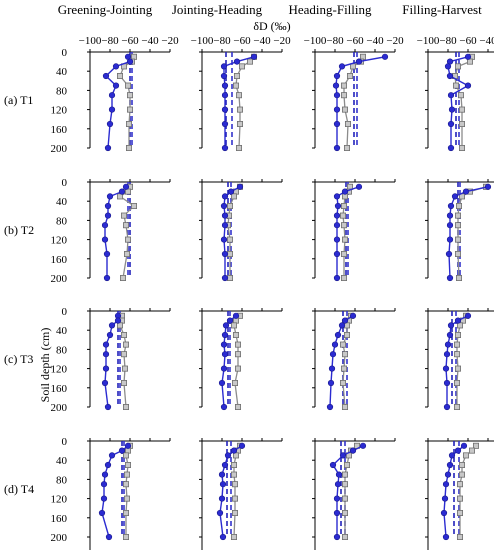 The width and height of the screenshot is (494, 550). Describe the element at coordinates (330, 9) in the screenshot. I see `column-title-2: Heading-Filling` at that location.